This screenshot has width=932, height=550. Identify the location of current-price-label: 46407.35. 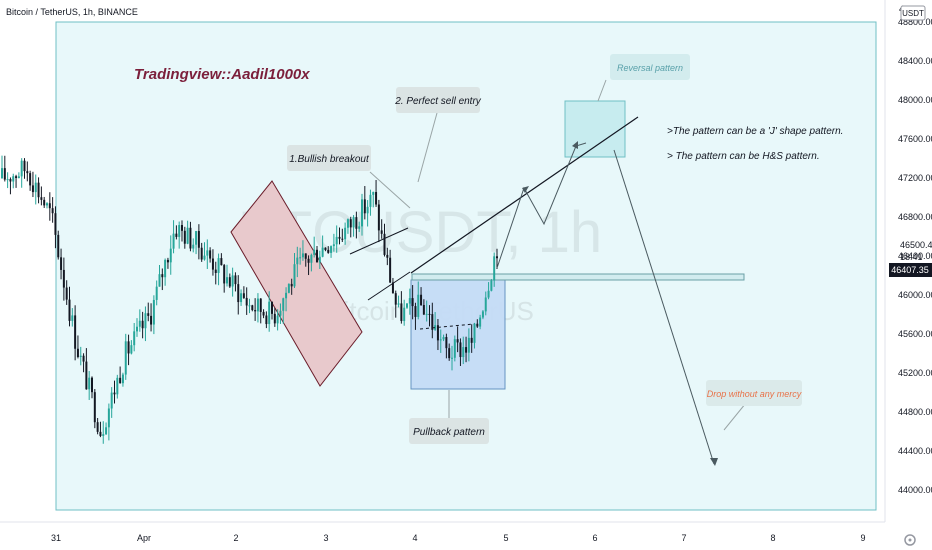
(910, 270).